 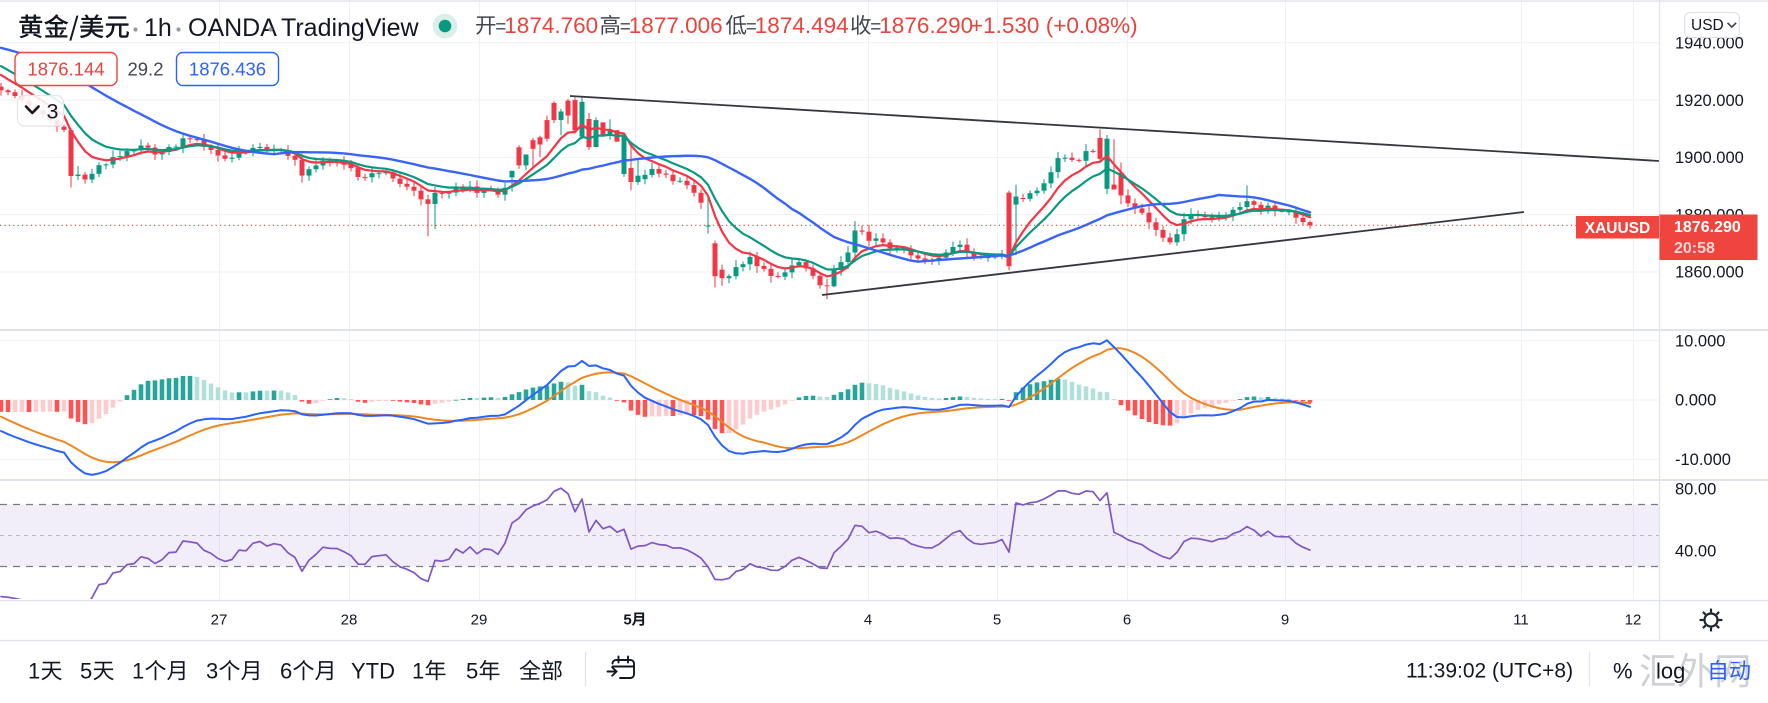 What do you see at coordinates (479, 620) in the screenshot?
I see `svg-text: 29` at bounding box center [479, 620].